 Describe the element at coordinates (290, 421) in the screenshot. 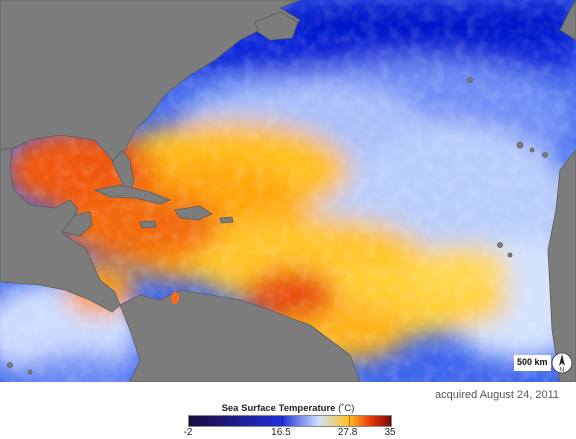

I see `color-scale-bar` at that location.